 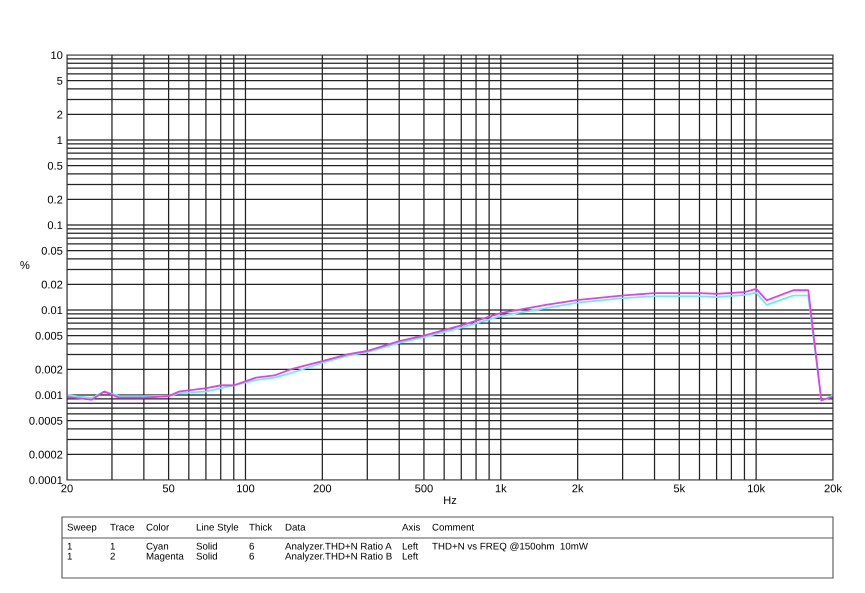 What do you see at coordinates (55, 225) in the screenshot?
I see `y-tick-label: 0.1` at bounding box center [55, 225].